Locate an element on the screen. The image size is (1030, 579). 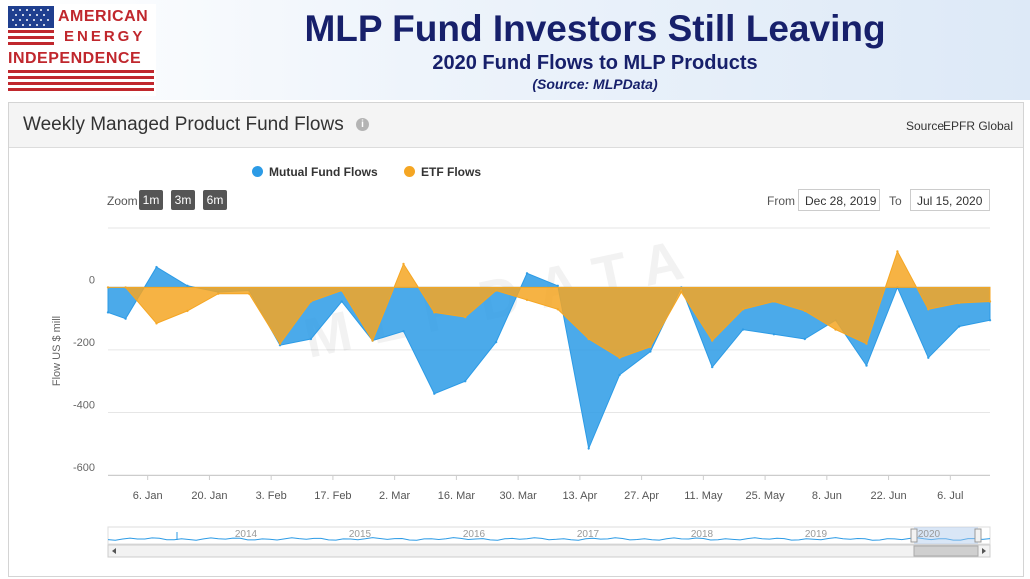
us-flag-icon is located at coordinates (31, 26).